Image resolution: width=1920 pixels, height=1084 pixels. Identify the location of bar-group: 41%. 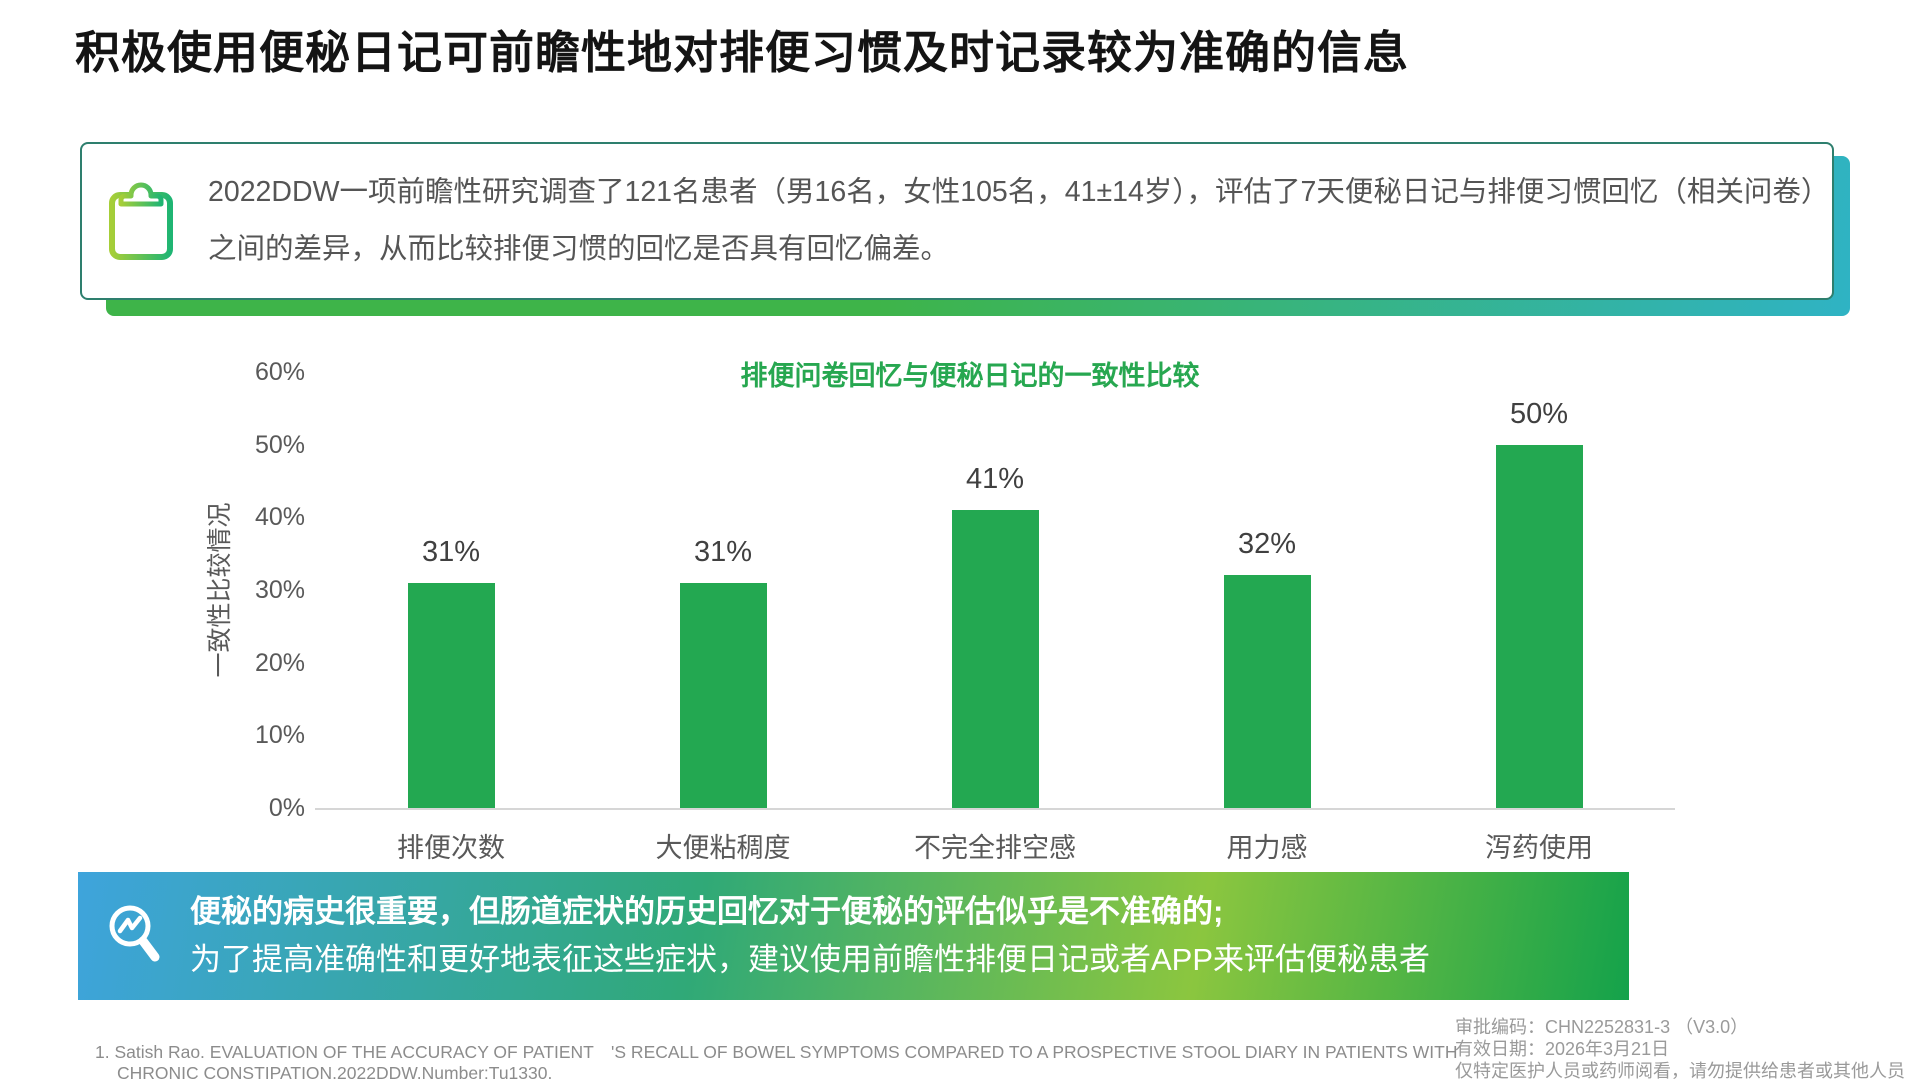
(995, 590).